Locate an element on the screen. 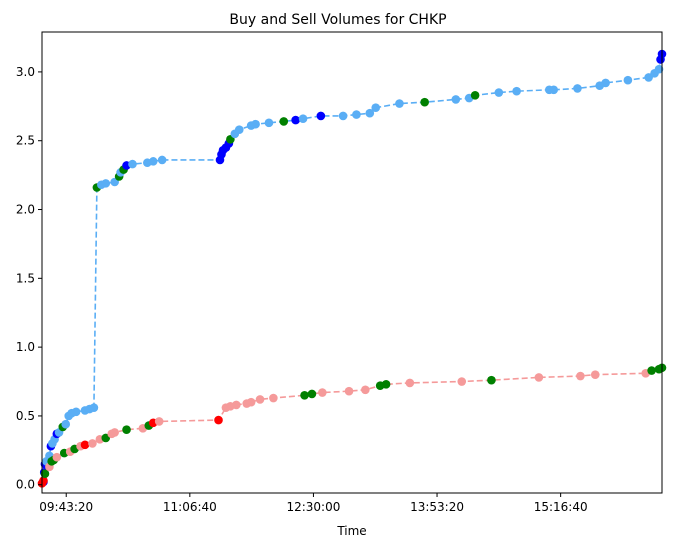 The width and height of the screenshot is (675, 547). x-tick-label-5: 15:16:40 is located at coordinates (561, 507).